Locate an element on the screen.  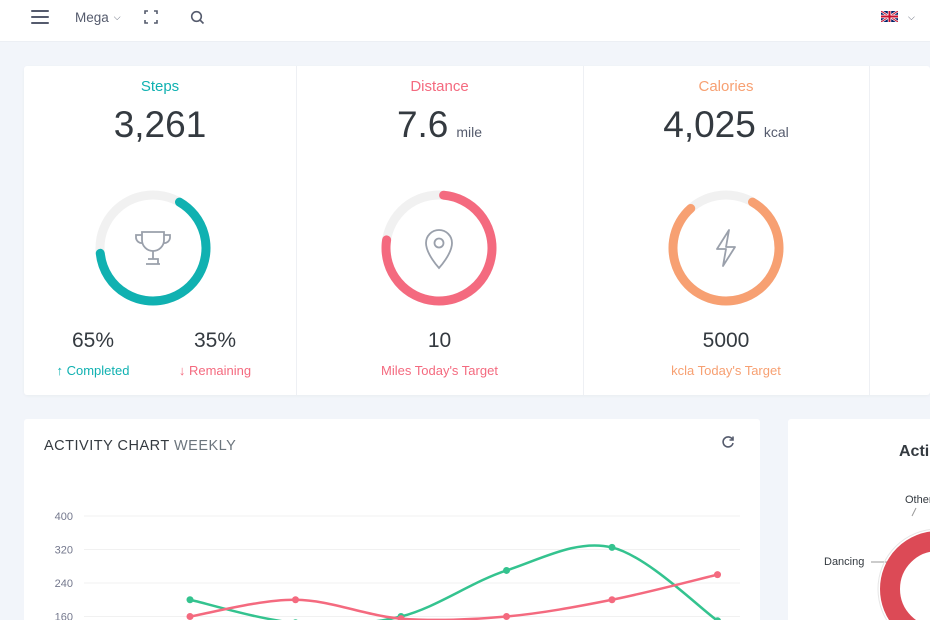
pie-label-other: Other is located at coordinates (917, 500).